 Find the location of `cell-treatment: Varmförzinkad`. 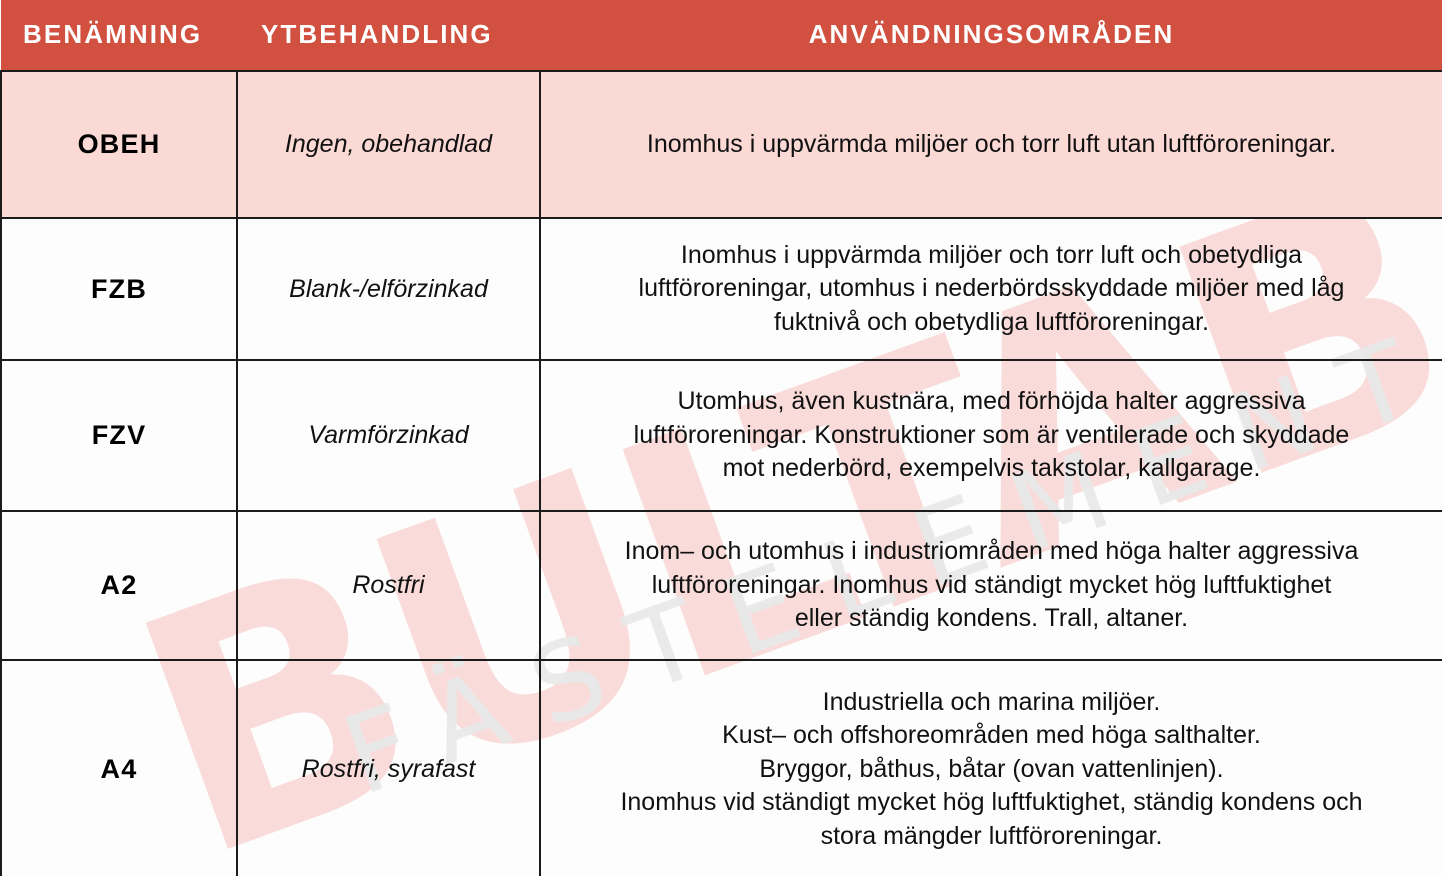

cell-treatment: Varmförzinkad is located at coordinates (388, 435).